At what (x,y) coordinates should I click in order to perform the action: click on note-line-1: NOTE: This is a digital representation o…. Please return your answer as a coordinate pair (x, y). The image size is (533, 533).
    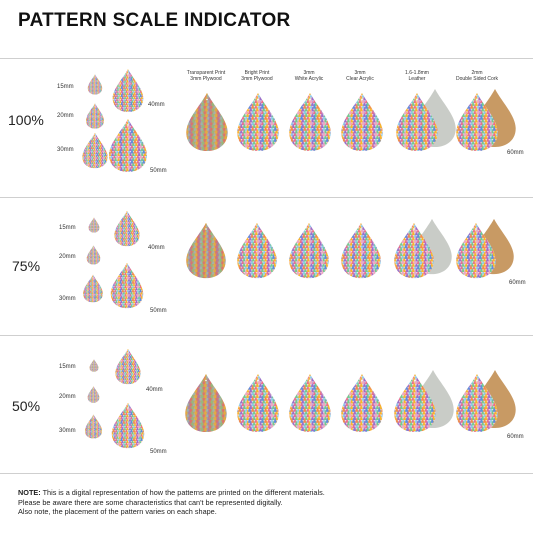
    Looking at the image, I should click on (171, 492).